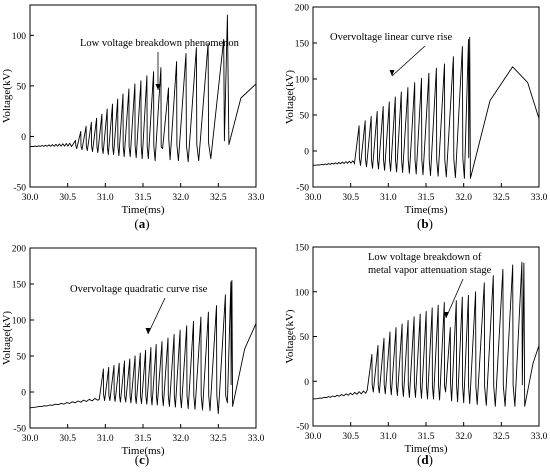 This screenshot has width=550, height=476. I want to click on panel-label: (c), so click(142, 459).